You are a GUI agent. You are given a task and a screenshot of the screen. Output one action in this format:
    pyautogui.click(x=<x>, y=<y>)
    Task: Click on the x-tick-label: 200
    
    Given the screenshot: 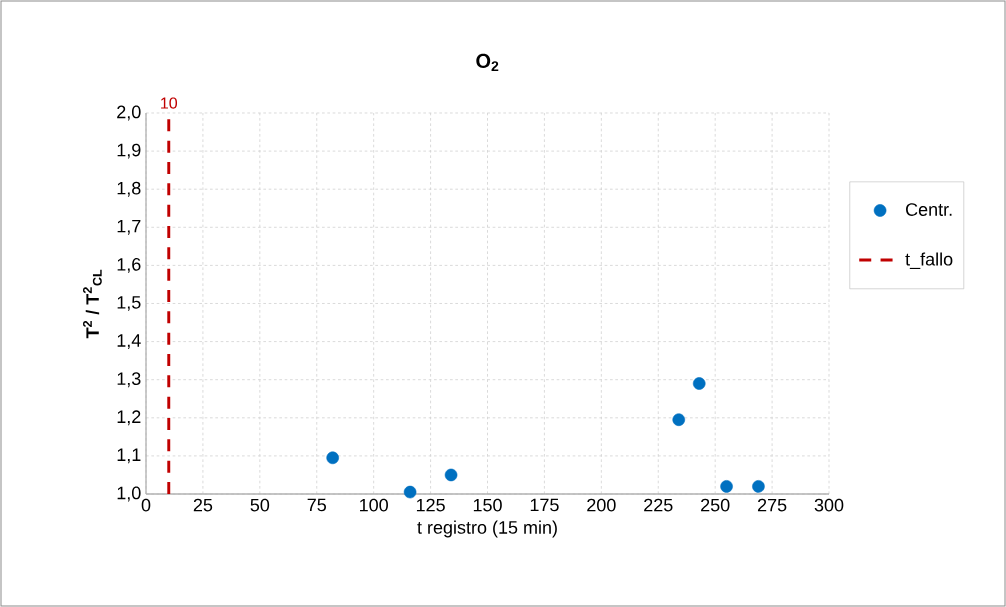 What is the action you would take?
    pyautogui.click(x=601, y=505)
    